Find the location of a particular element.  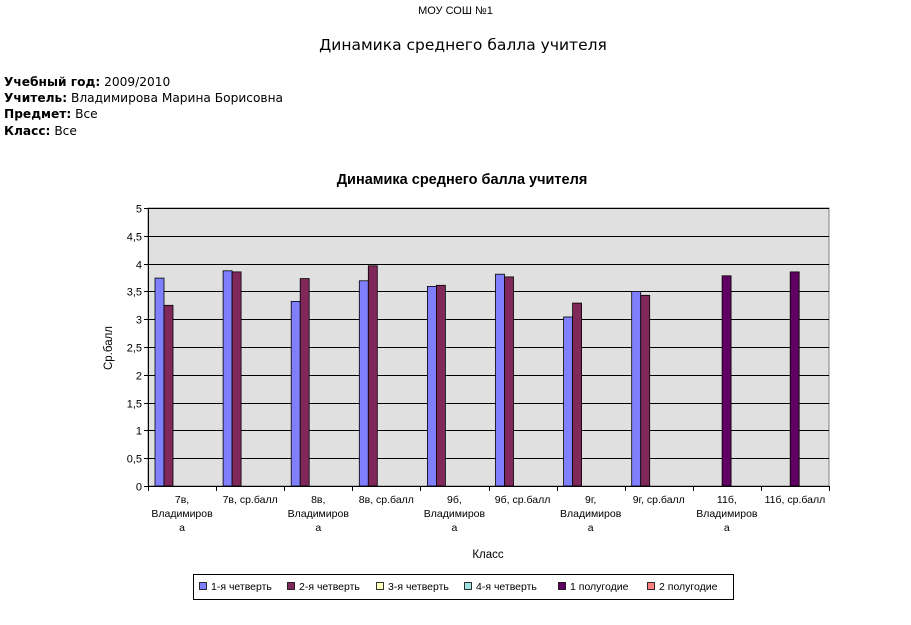

y-tick-label: 1,5 is located at coordinates (134, 405).